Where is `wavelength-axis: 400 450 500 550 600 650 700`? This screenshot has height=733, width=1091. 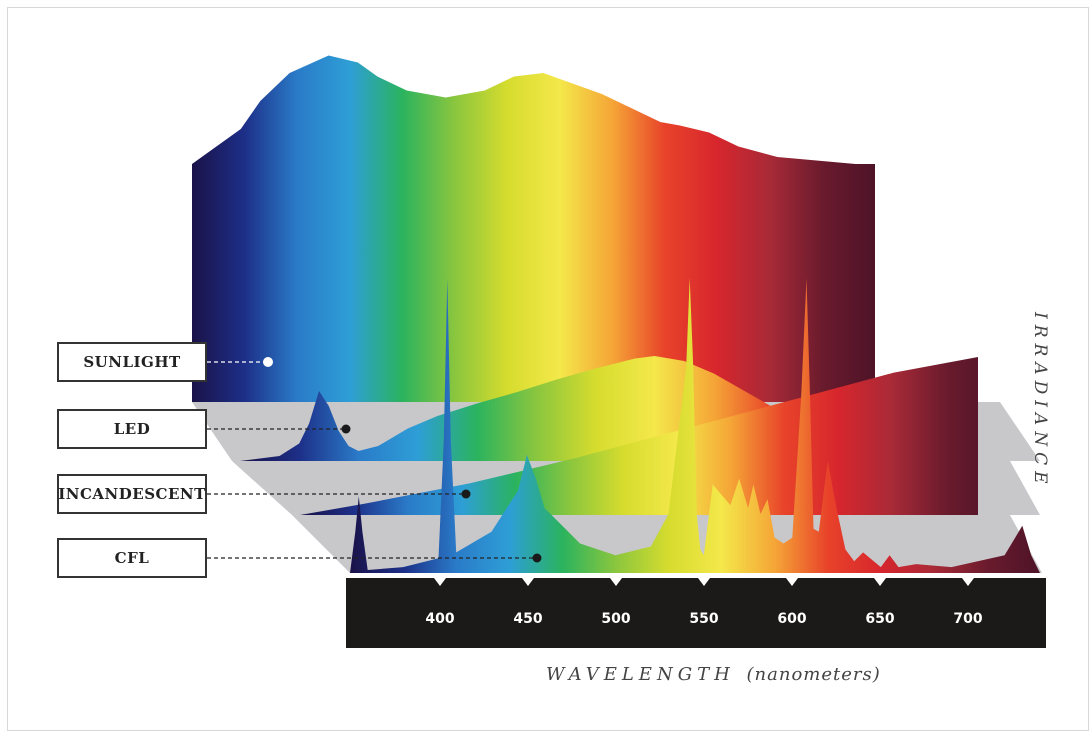 wavelength-axis: 400 450 500 550 600 650 700 is located at coordinates (696, 613).